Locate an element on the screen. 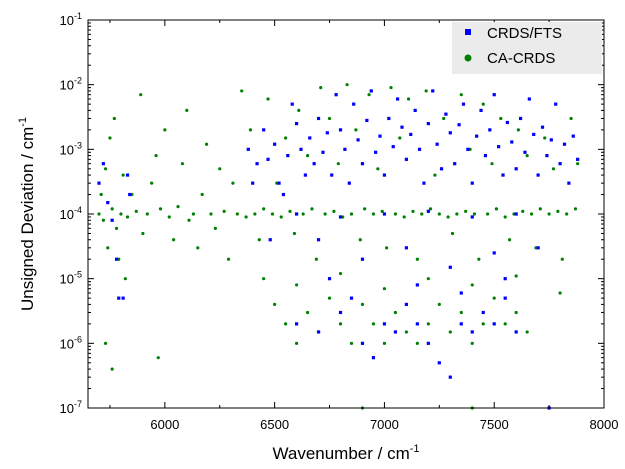 The width and height of the screenshot is (625, 469). y-tick-label-exp: -3 is located at coordinates (78, 145).